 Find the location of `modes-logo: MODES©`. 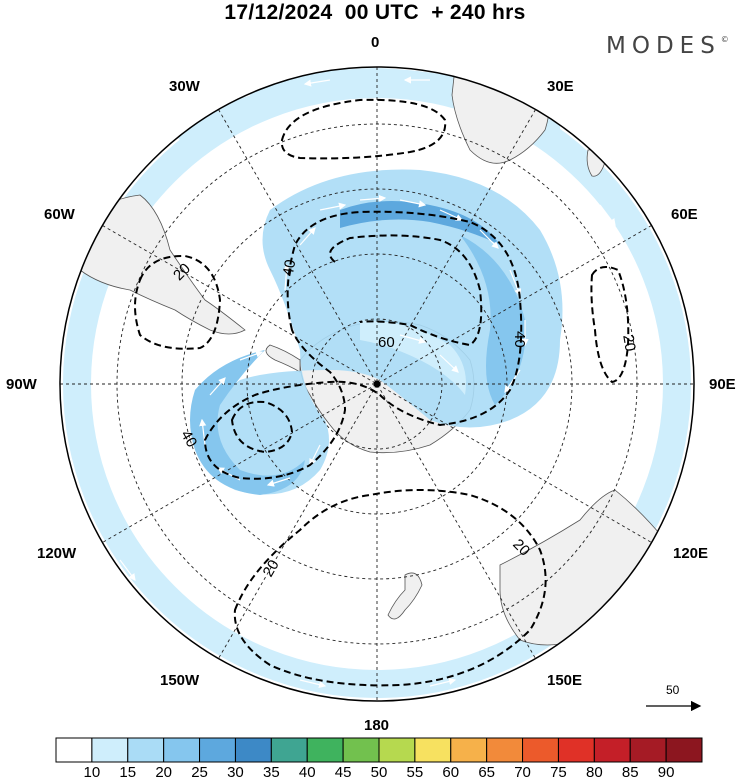

modes-logo: MODES© is located at coordinates (667, 46).